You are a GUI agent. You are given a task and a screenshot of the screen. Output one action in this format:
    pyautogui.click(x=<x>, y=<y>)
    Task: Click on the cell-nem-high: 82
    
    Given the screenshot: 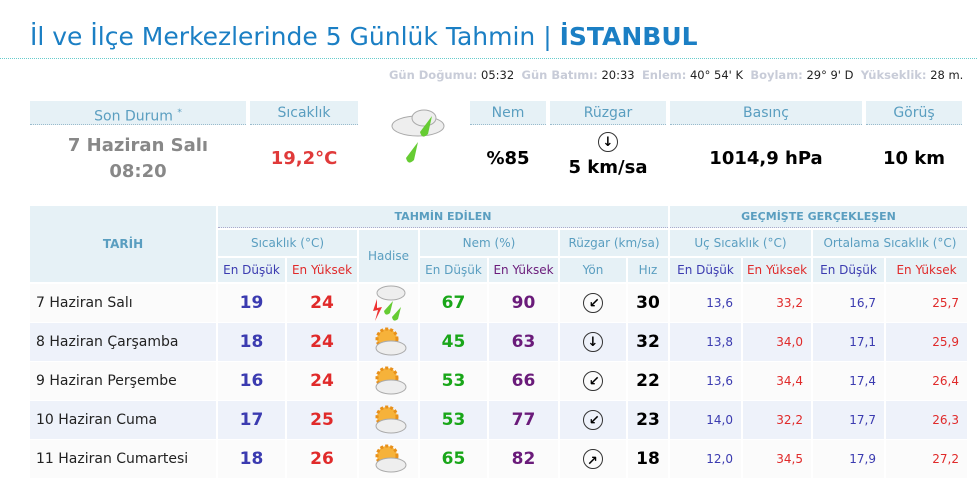 What is the action you would take?
    pyautogui.click(x=523, y=459)
    